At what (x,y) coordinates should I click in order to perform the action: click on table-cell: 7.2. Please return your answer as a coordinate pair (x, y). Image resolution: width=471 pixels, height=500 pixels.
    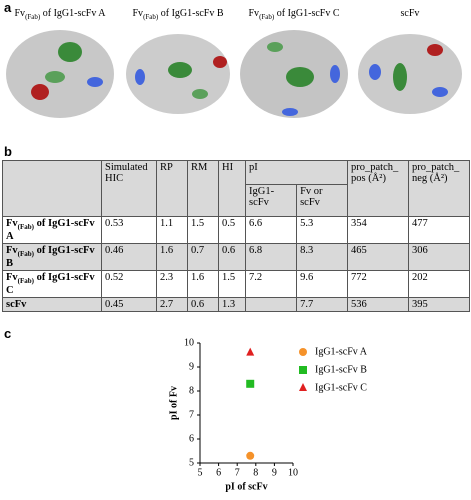
    Looking at the image, I should click on (271, 284).